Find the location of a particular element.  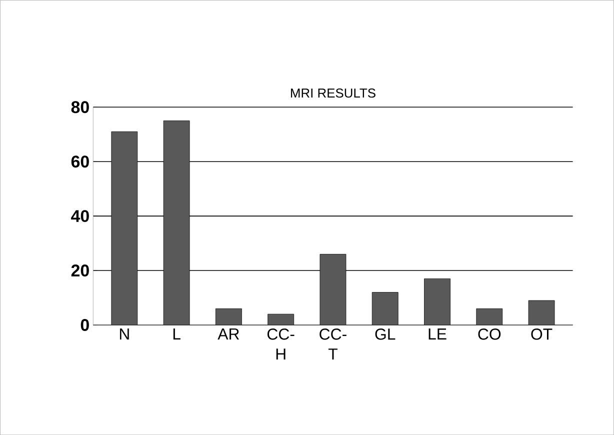

y-tick-label: 60 is located at coordinates (80, 162).